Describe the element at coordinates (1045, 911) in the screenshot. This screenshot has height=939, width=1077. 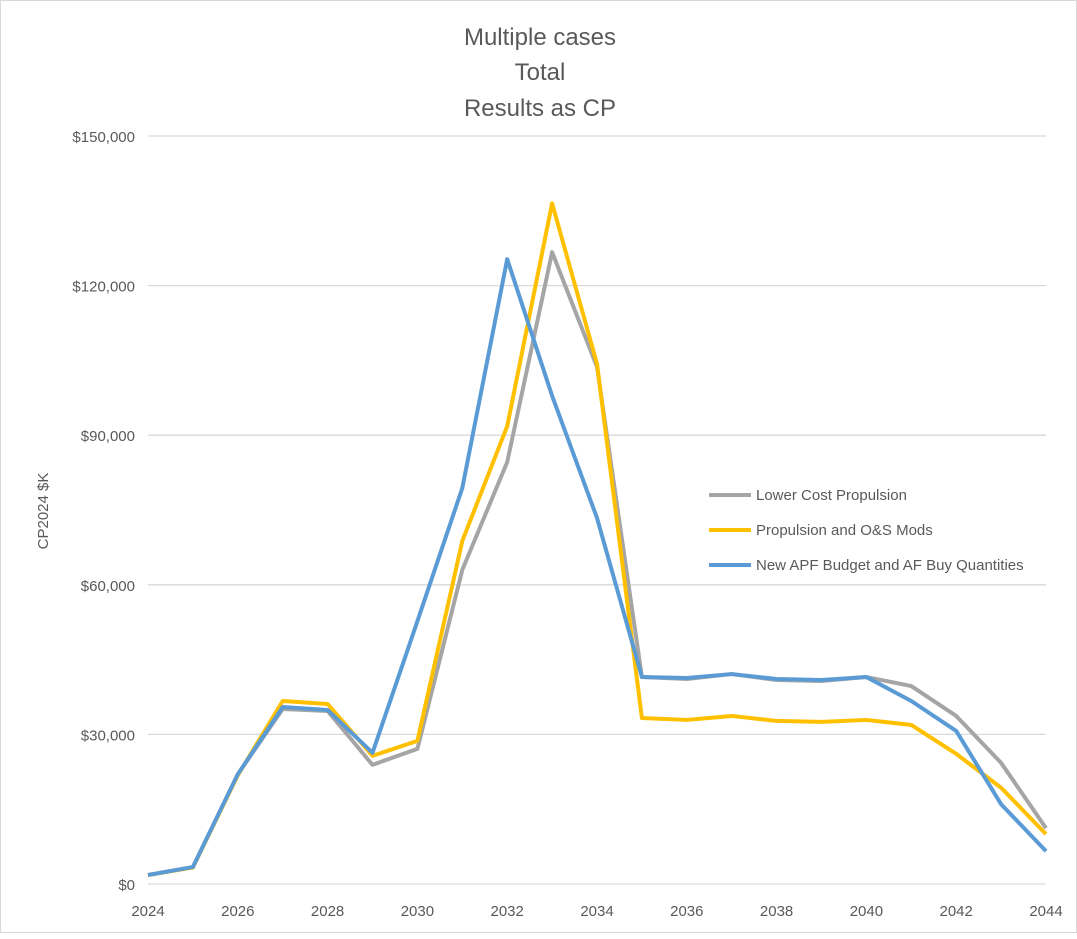
I see `x-tick-label: 2044` at that location.